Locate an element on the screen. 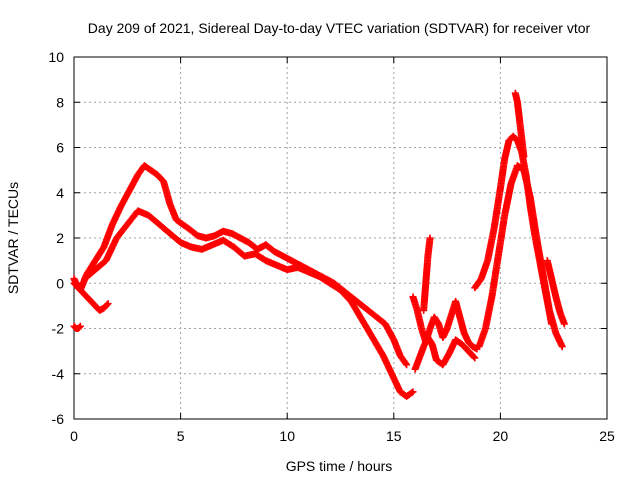 This screenshot has height=480, width=640. x-tick-label: 25 is located at coordinates (607, 436).